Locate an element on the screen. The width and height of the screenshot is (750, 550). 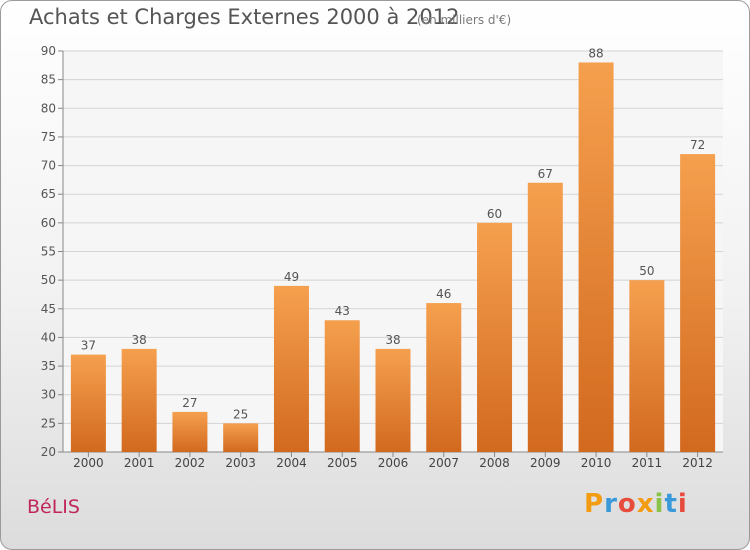
logo-letter: x is located at coordinates (645, 504).